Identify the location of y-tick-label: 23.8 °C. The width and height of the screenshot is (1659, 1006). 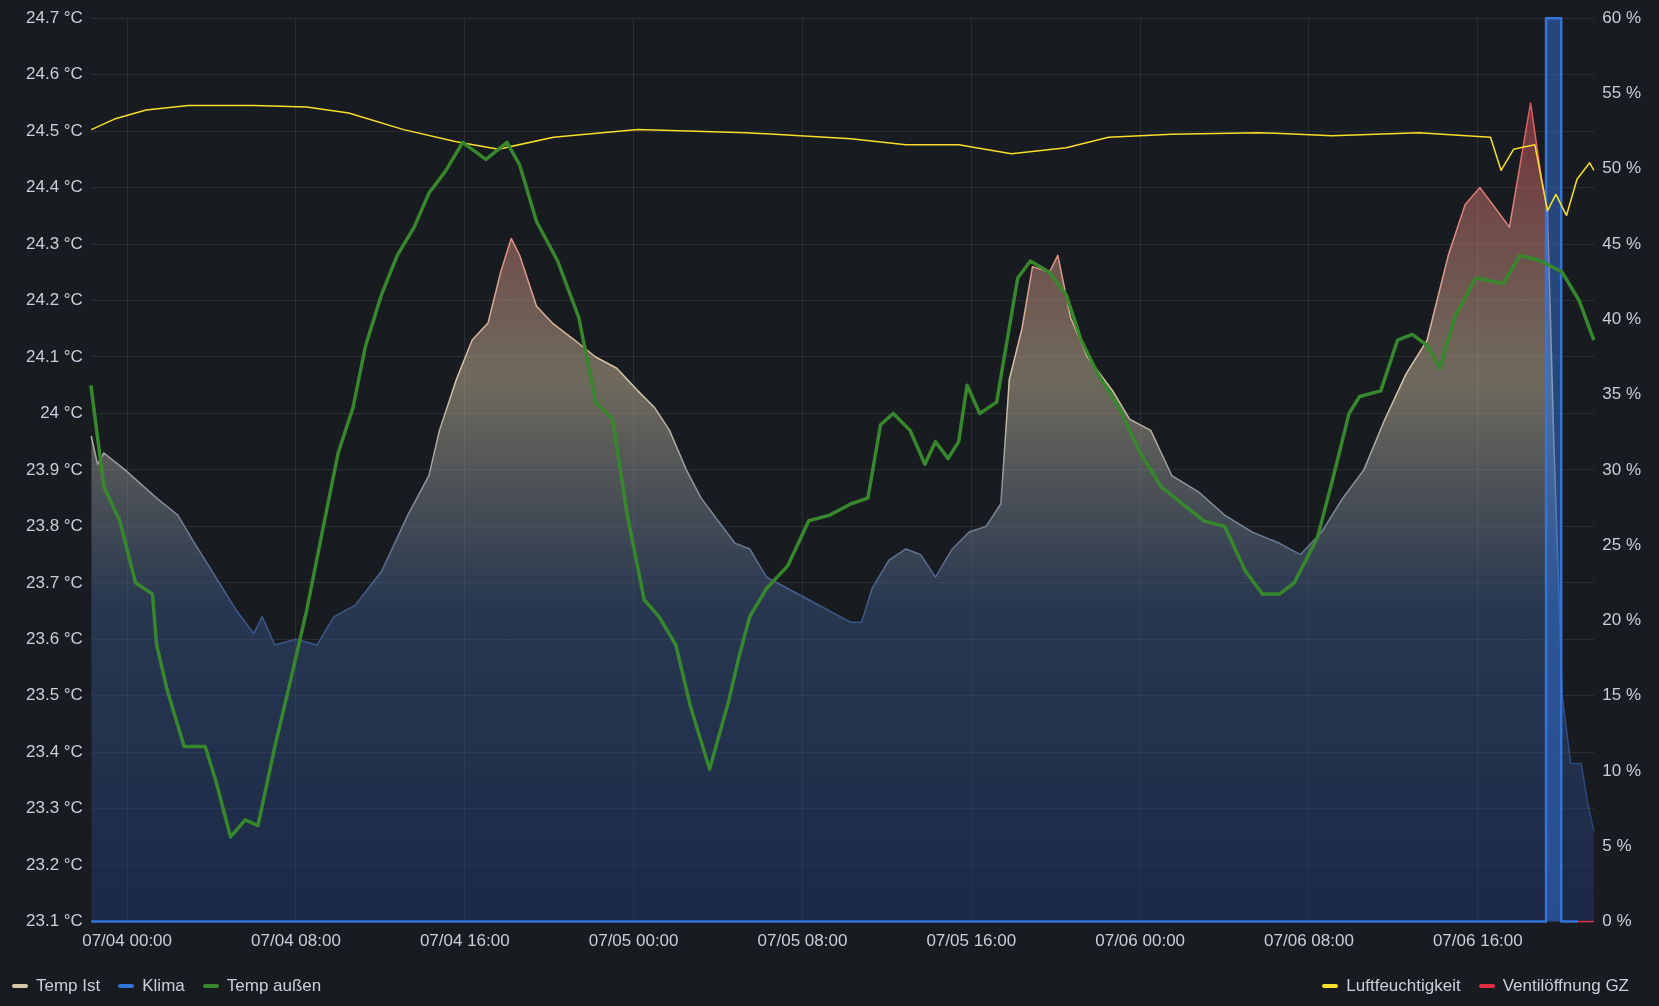
(54, 526).